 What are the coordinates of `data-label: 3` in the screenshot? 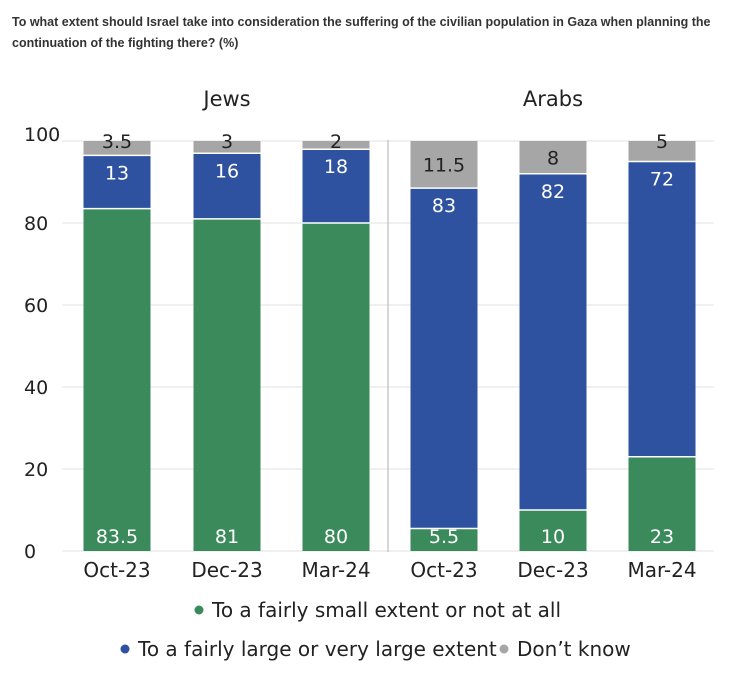 It's located at (227, 142).